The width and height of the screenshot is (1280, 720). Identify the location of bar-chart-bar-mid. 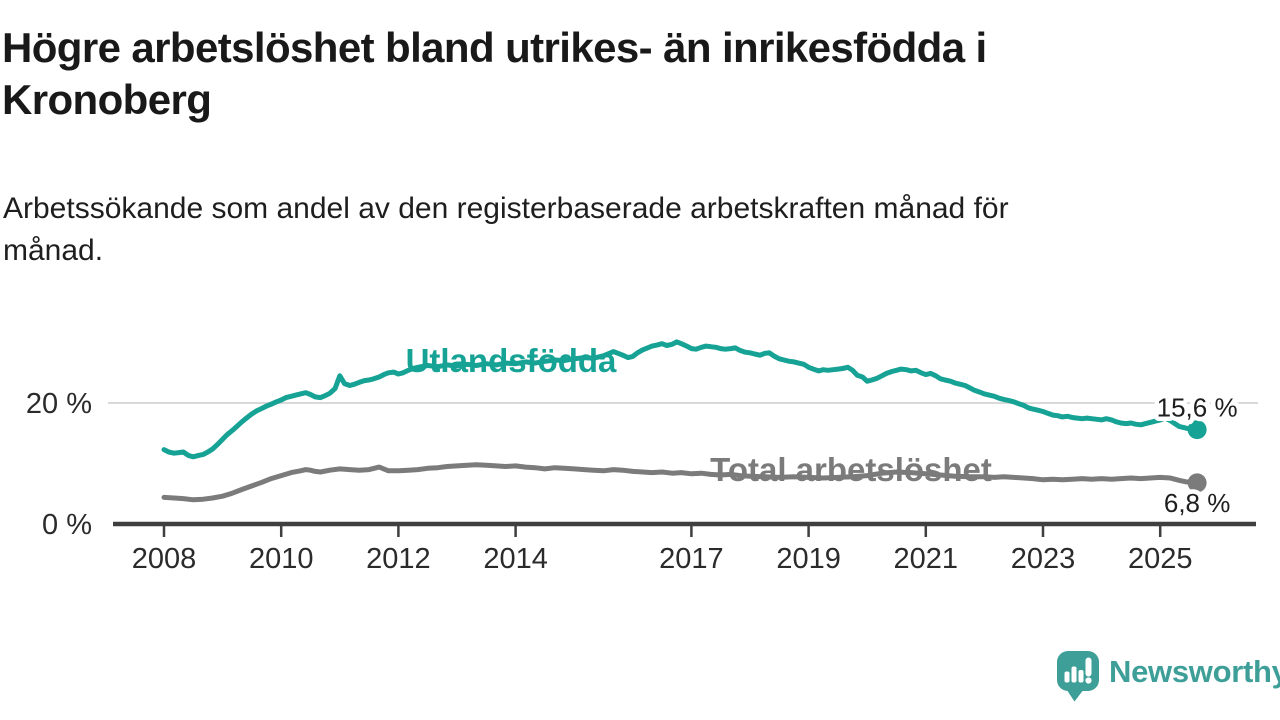
(1081, 676).